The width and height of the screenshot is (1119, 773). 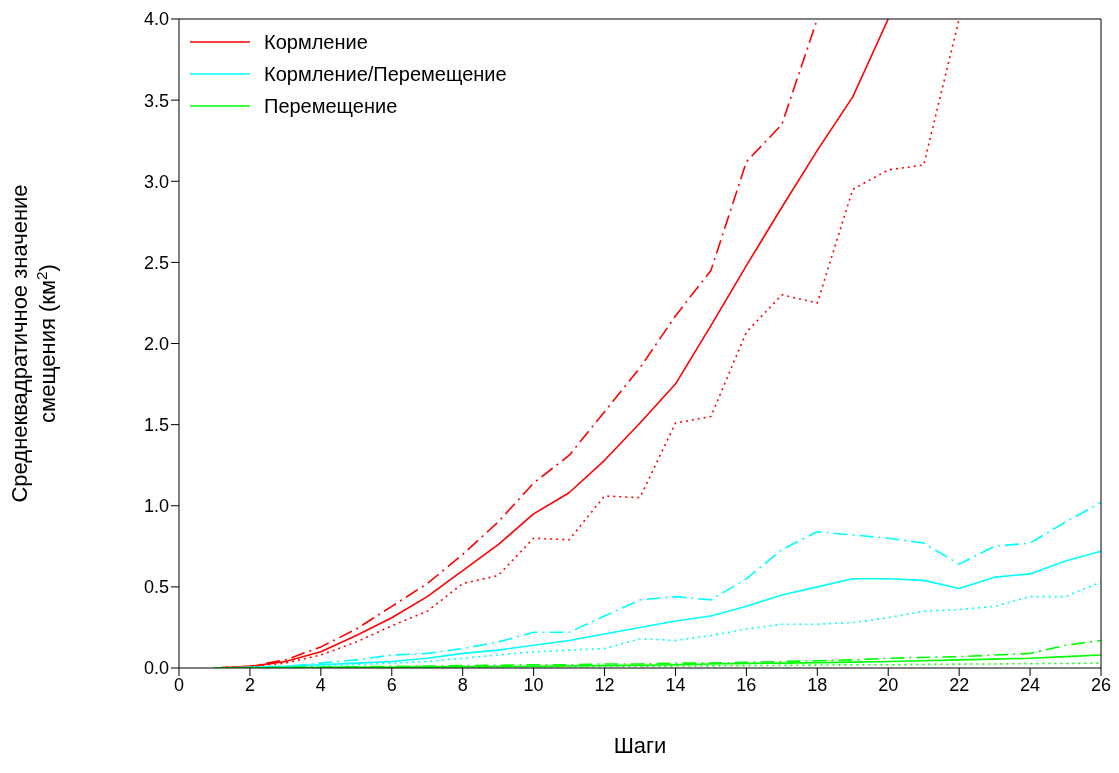 What do you see at coordinates (179, 684) in the screenshot?
I see `x-tick-label: 0` at bounding box center [179, 684].